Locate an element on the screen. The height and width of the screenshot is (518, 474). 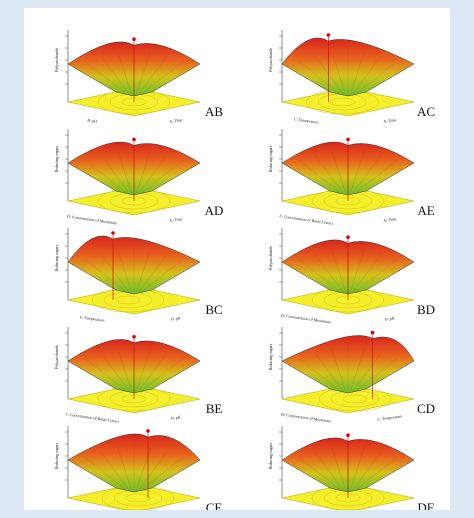
panel-ac: Polysaccharide C: Temperature A: Time AC is located at coordinates (351, 77).